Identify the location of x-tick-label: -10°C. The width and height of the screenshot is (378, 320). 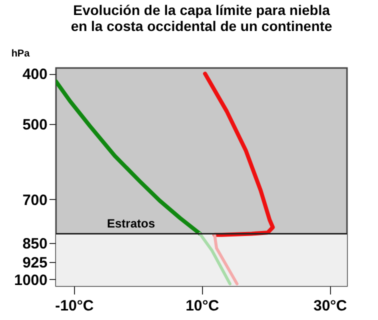
(74, 306).